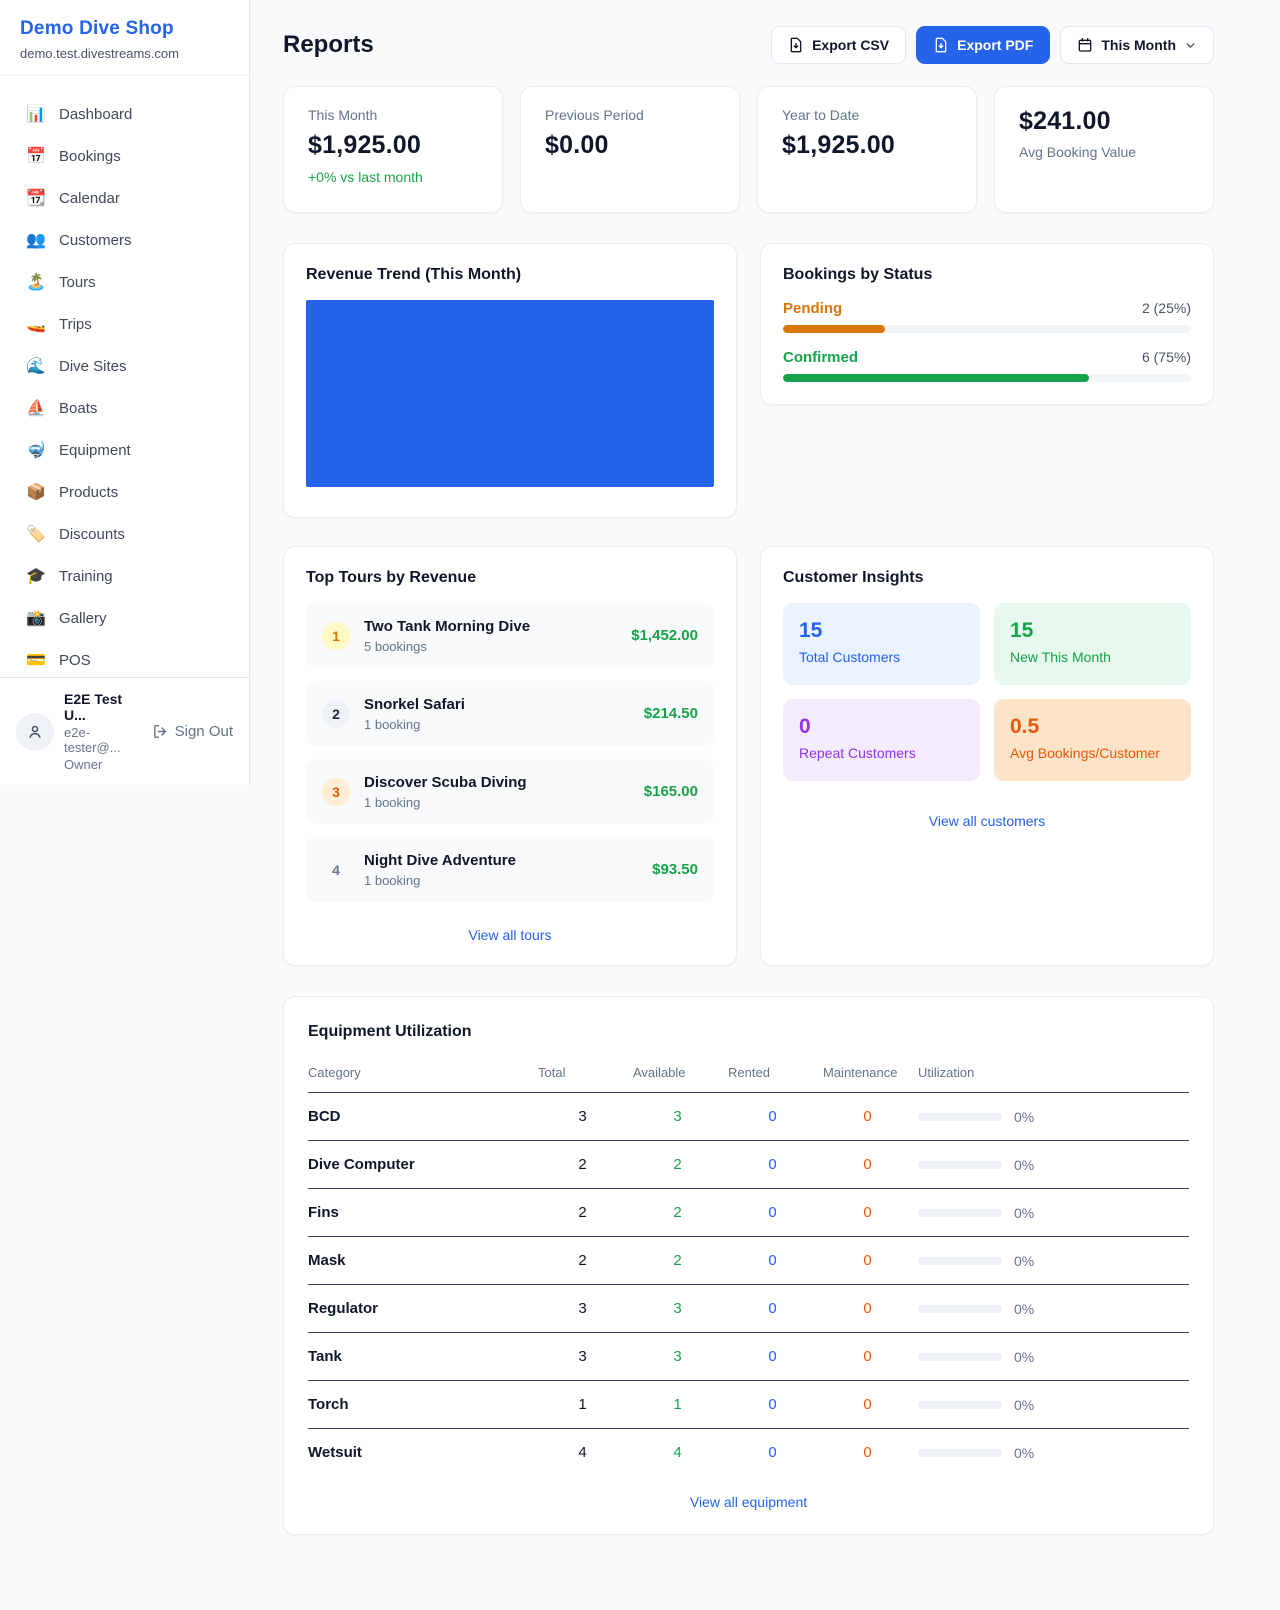 Image resolution: width=1280 pixels, height=1610 pixels. Describe the element at coordinates (36, 492) in the screenshot. I see `package-icon: 📦` at that location.